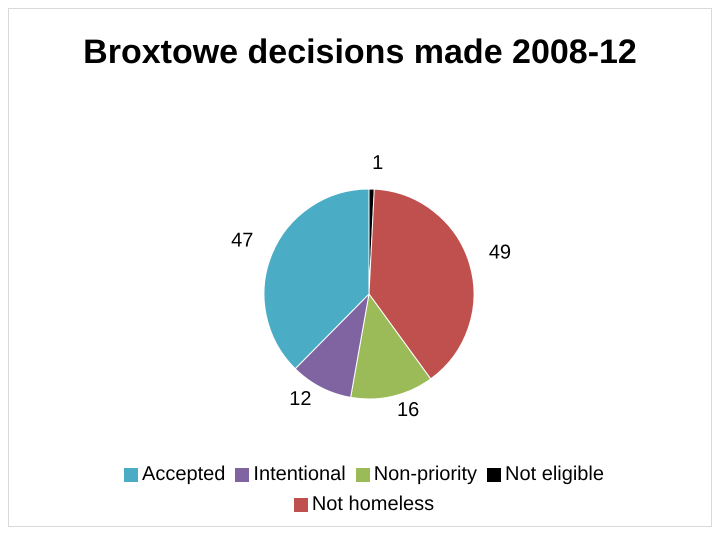 Image resolution: width=720 pixels, height=535 pixels. Describe the element at coordinates (299, 474) in the screenshot. I see `legend-label: Intentional` at that location.